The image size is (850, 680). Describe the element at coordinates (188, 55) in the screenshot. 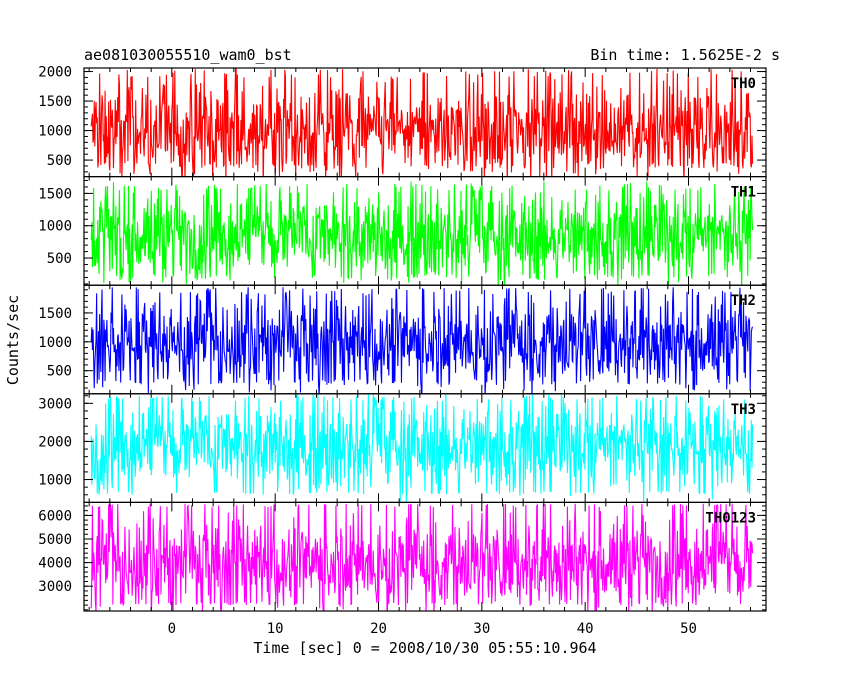

I see `chart-title-left: ae081030055510_wam0_bst` at that location.